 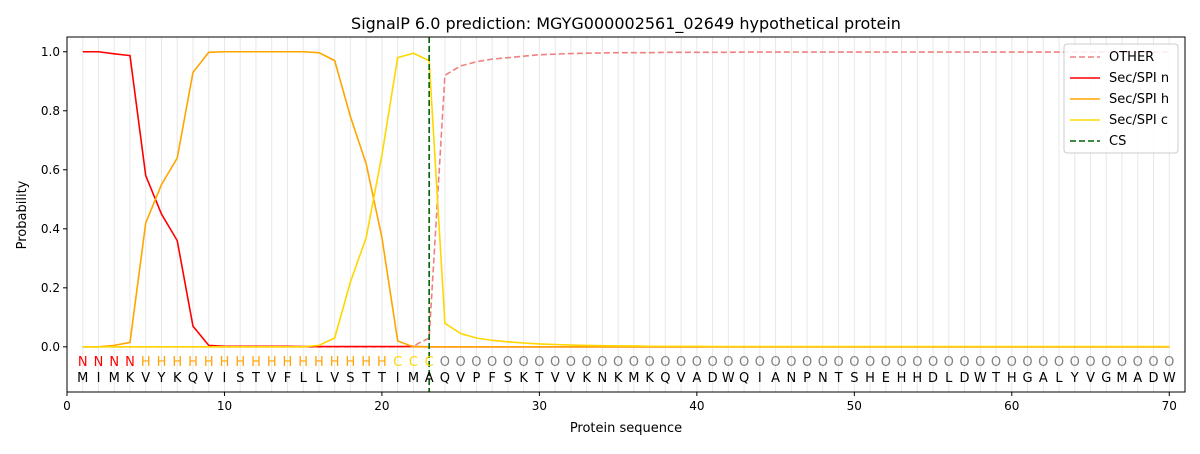 I want to click on y-axis-label: Probability, so click(x=22, y=214).